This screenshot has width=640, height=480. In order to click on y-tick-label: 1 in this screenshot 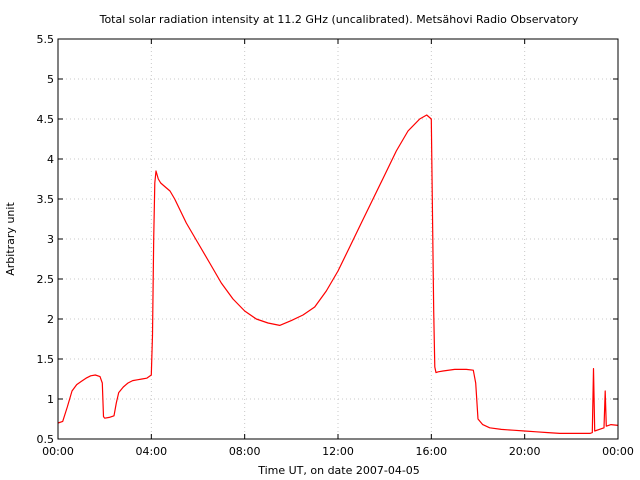, I will do `click(50, 399)`.